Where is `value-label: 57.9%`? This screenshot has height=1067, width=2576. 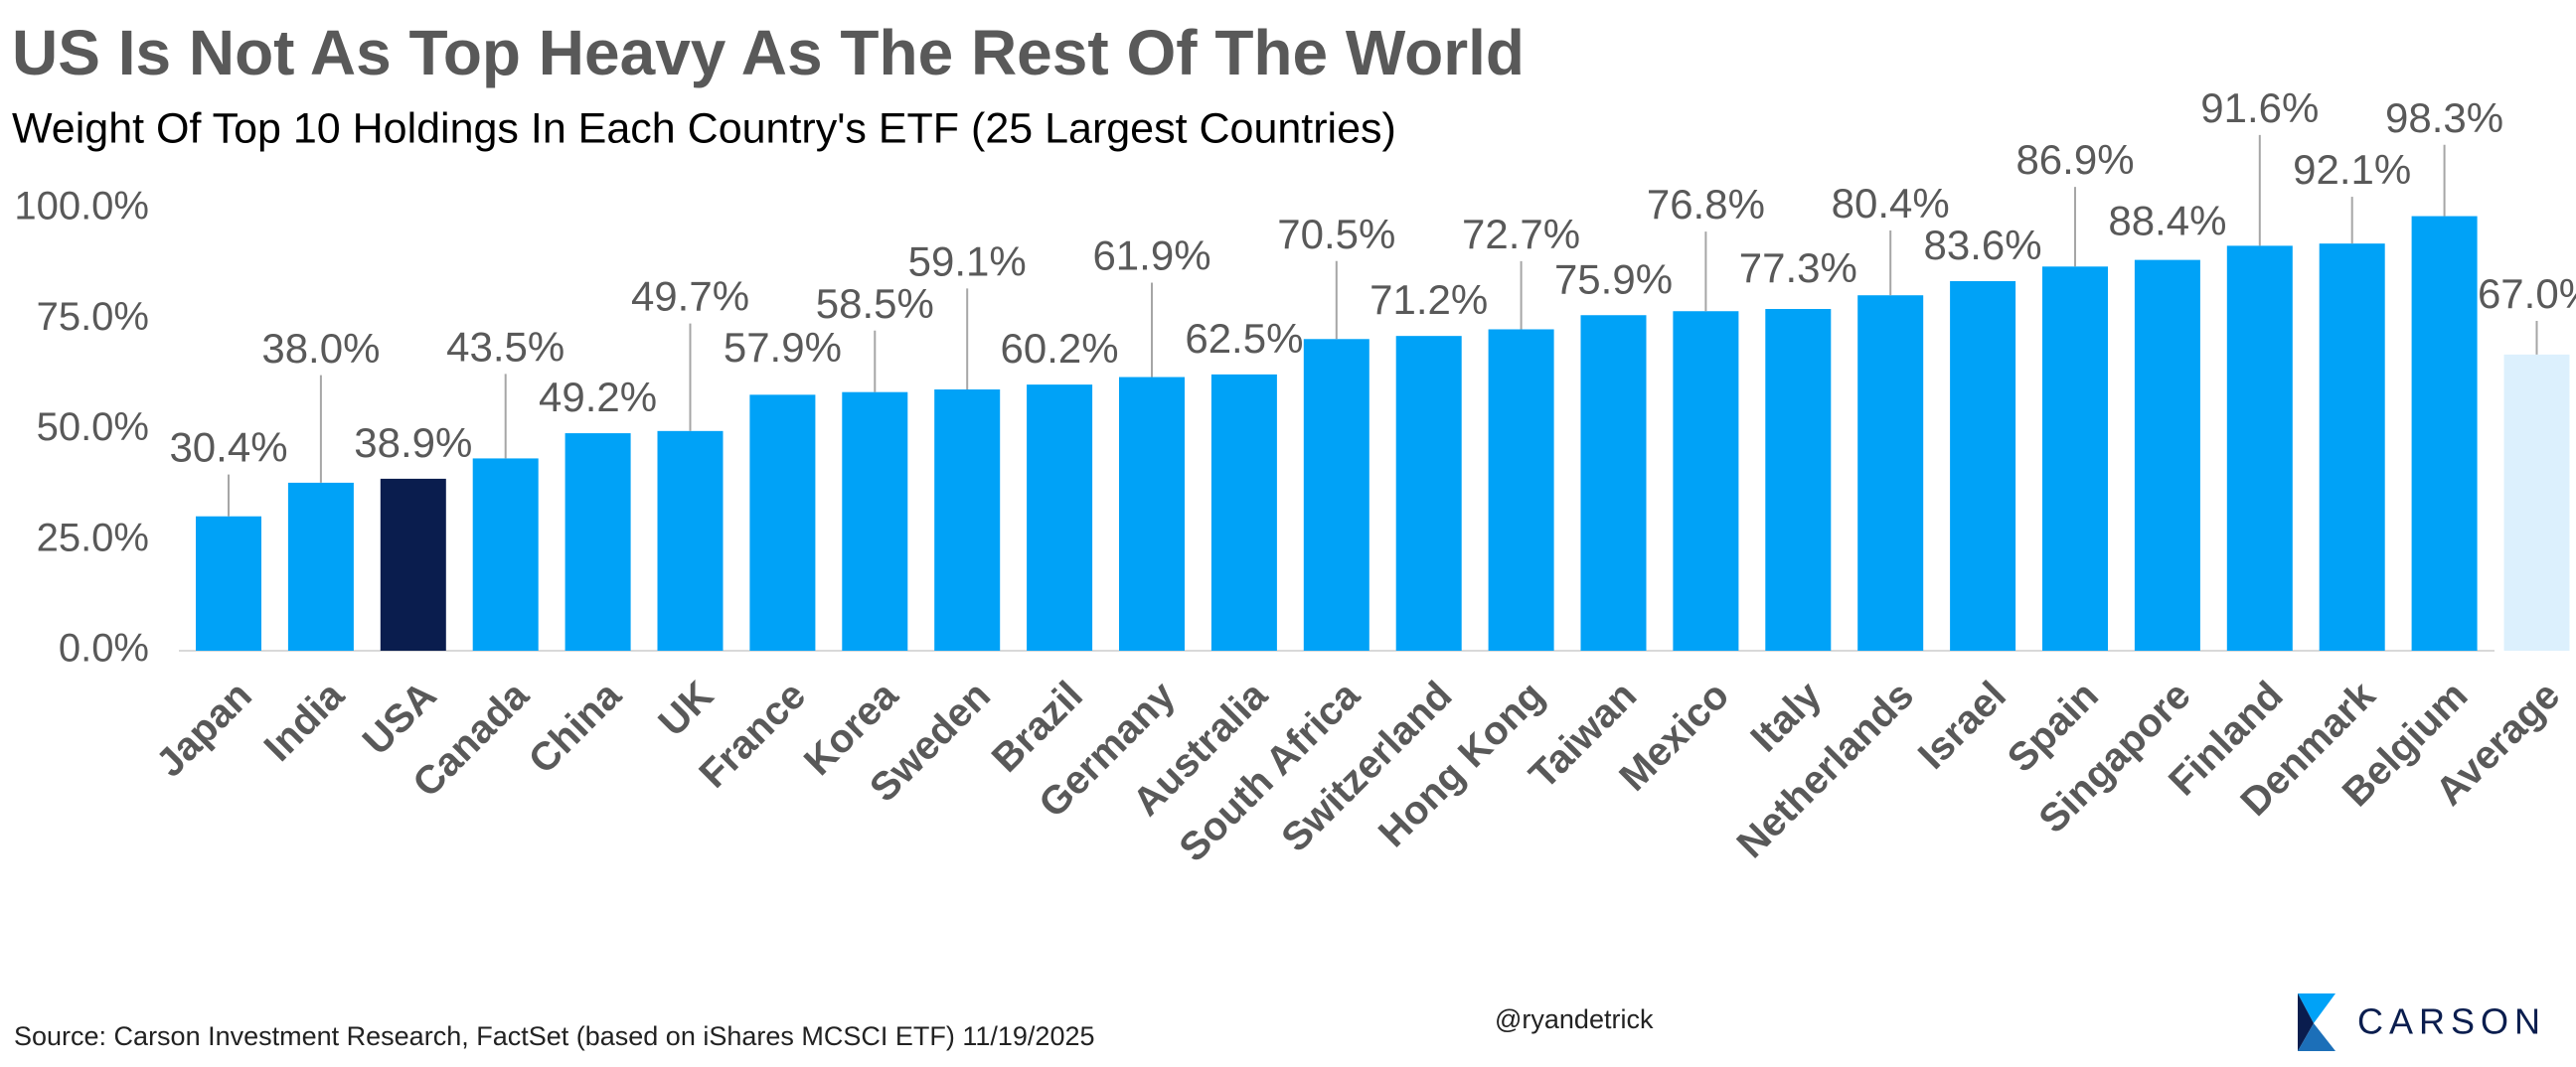 value-label: 57.9% is located at coordinates (783, 347).